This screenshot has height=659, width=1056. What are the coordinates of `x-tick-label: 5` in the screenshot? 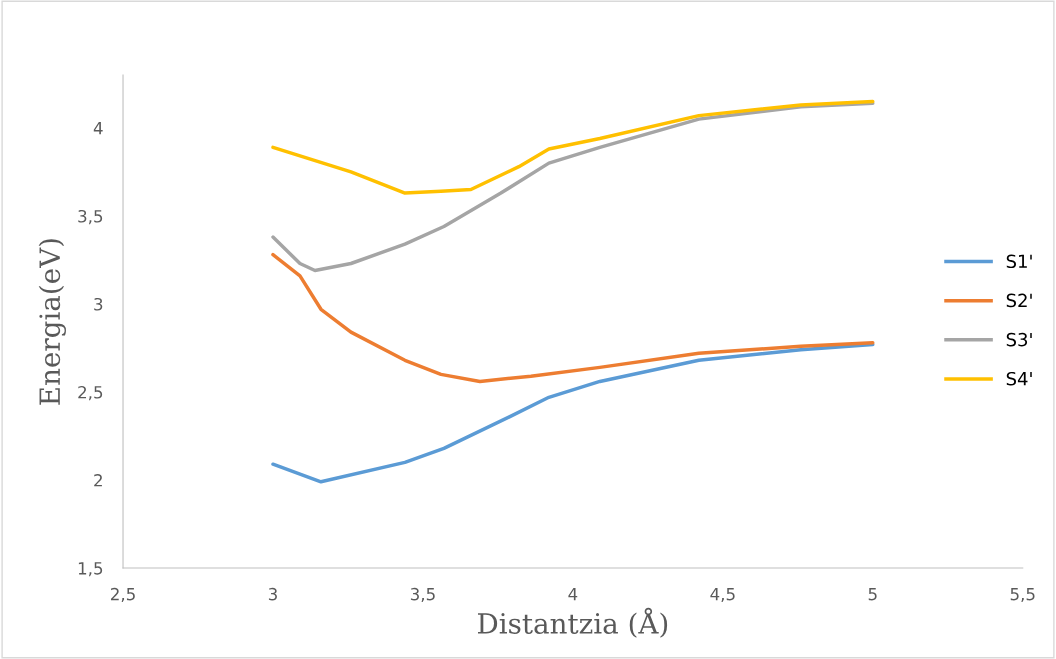 It's located at (872, 594).